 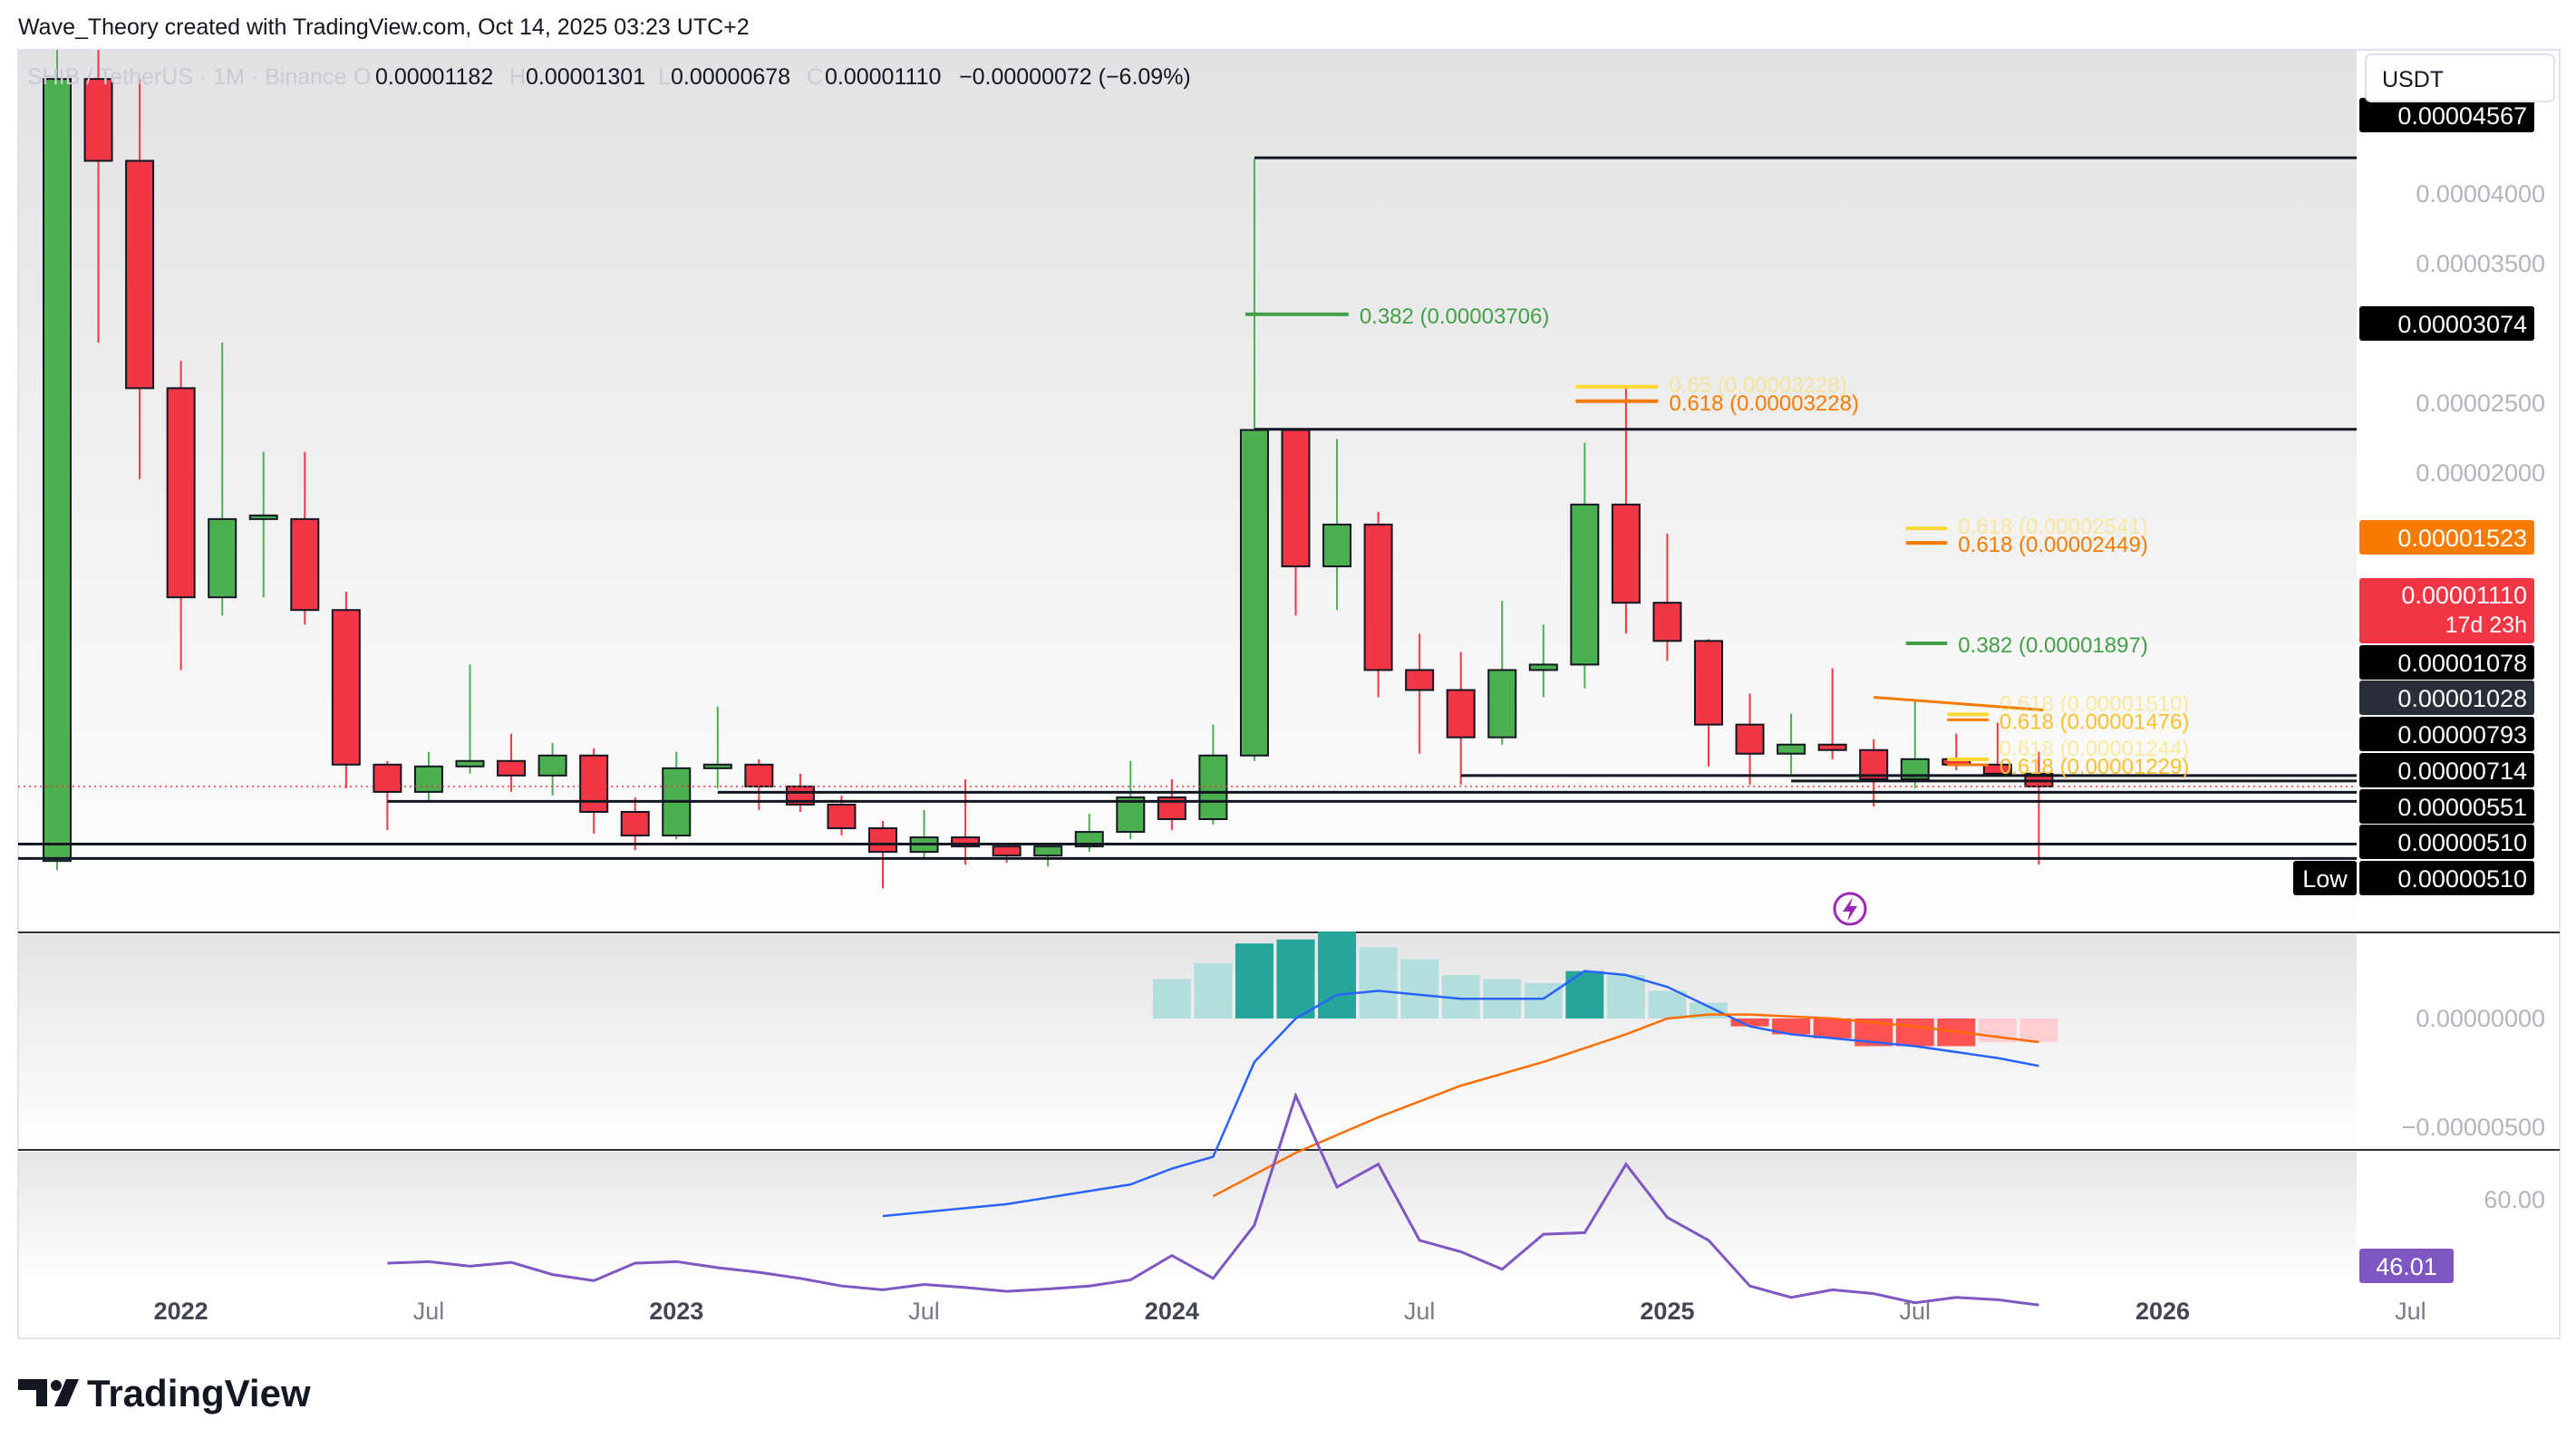 What do you see at coordinates (664, 77) in the screenshot?
I see `ohlc-l-label: L` at bounding box center [664, 77].